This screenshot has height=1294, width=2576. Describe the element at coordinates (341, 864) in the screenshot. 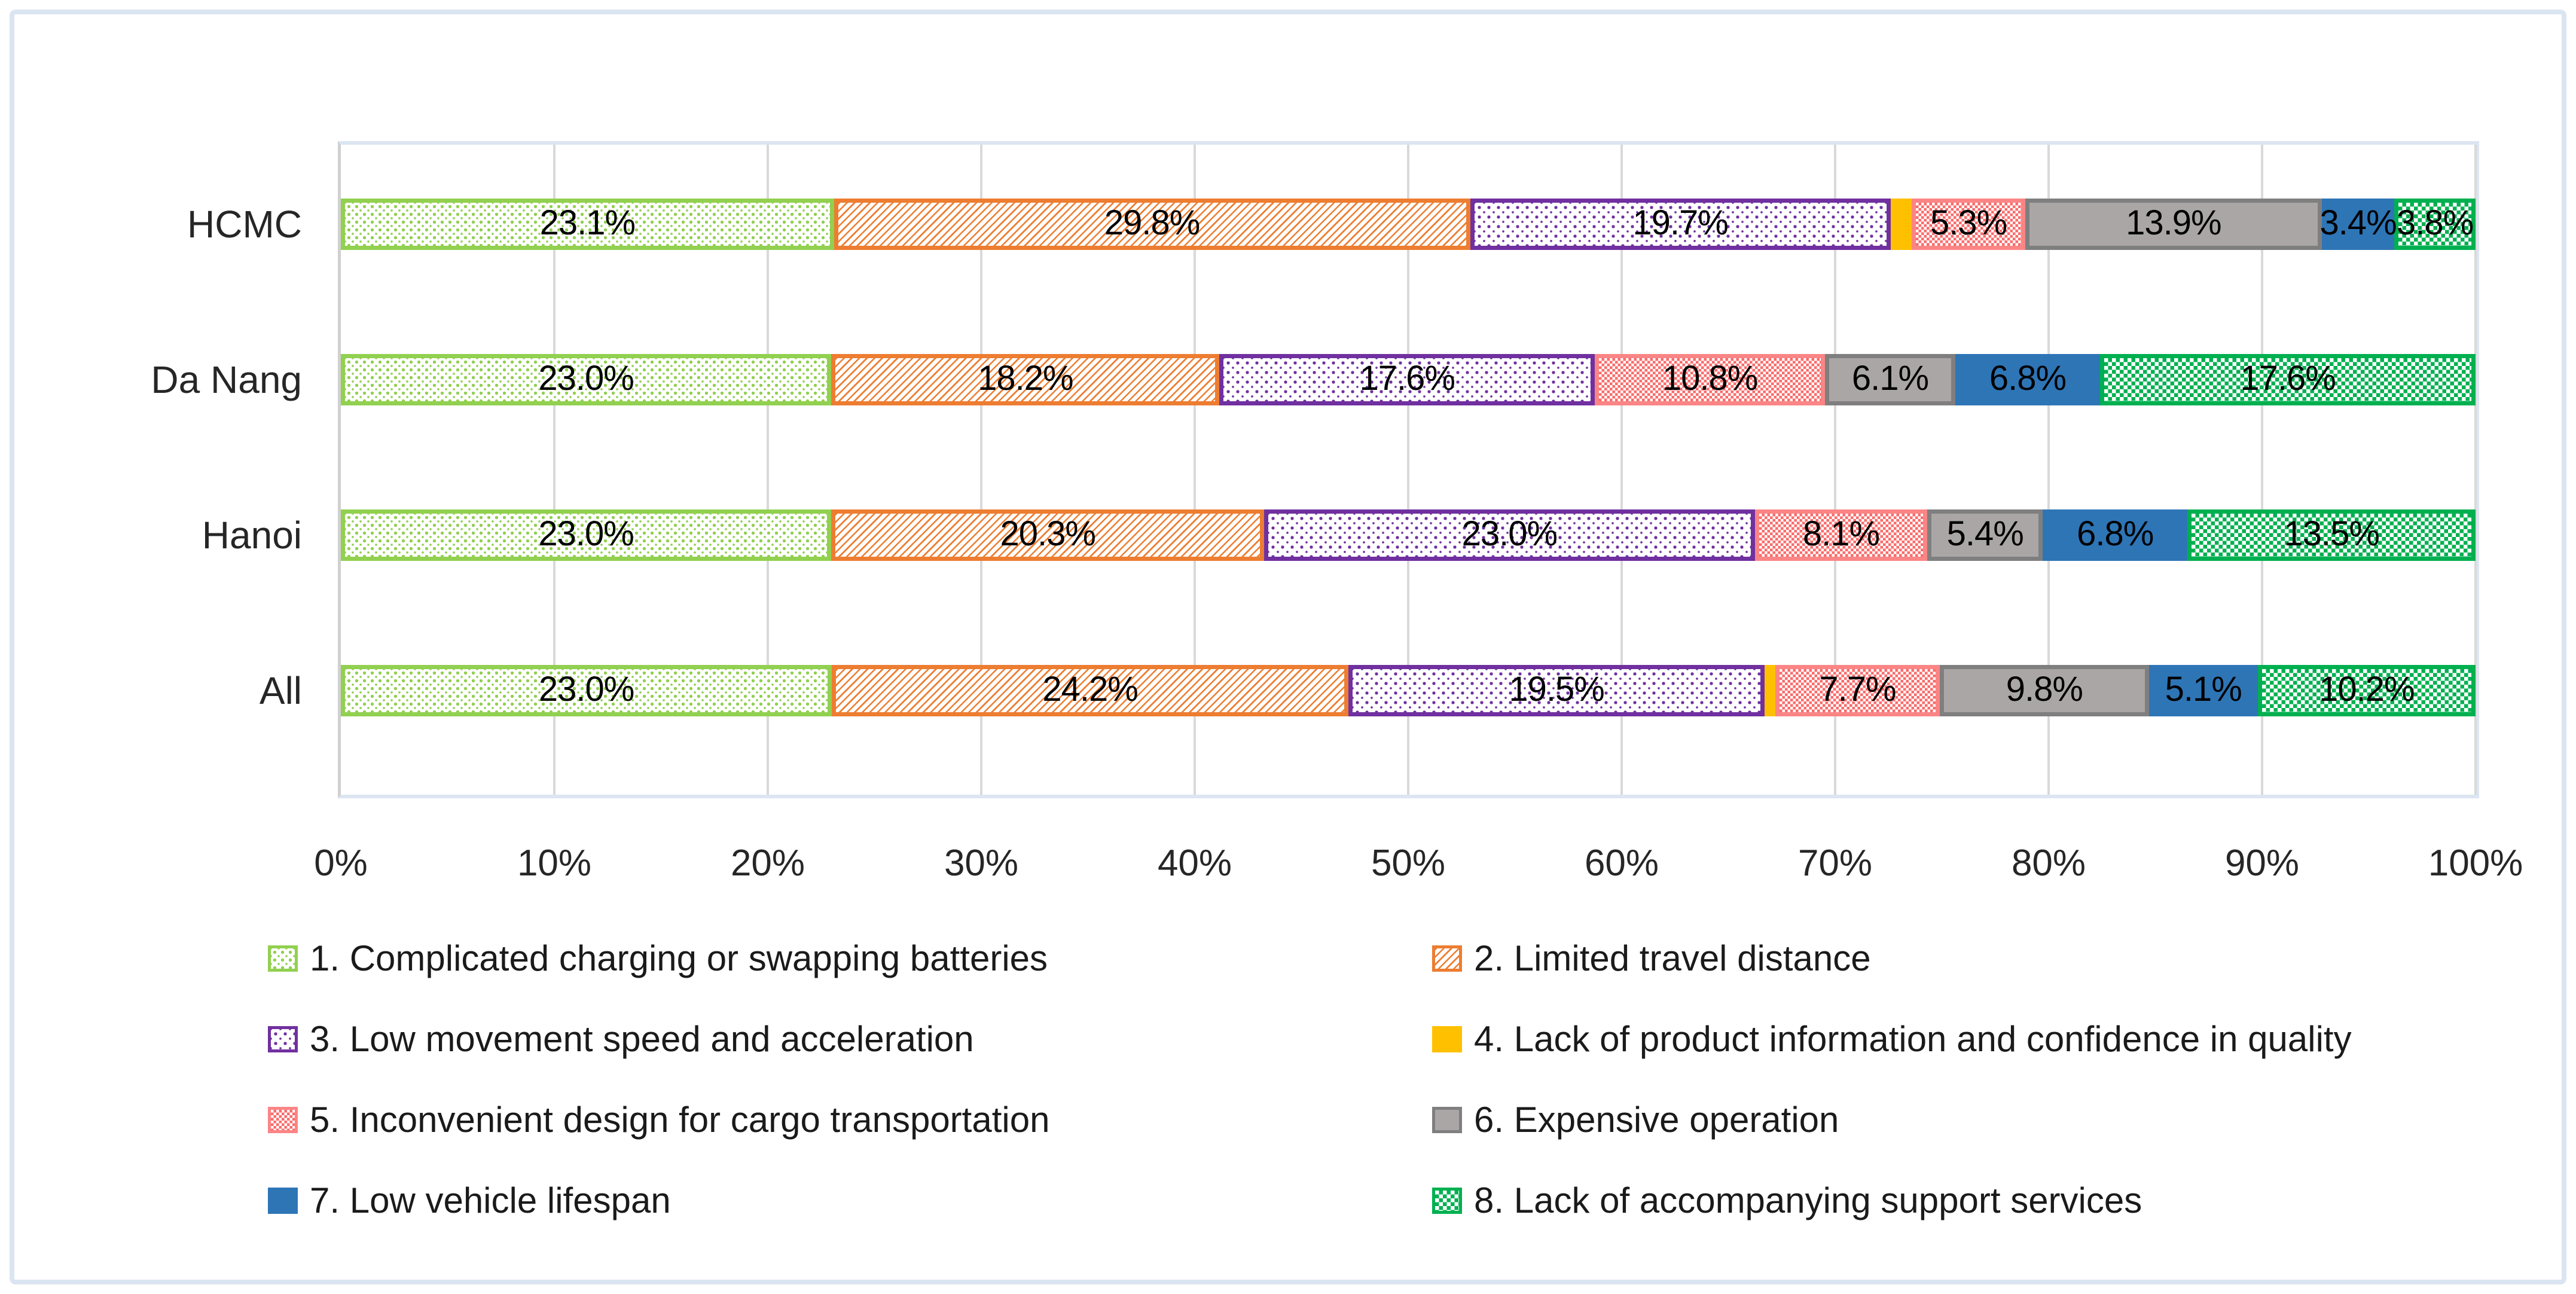

I see `x-tick-label: 0%` at that location.